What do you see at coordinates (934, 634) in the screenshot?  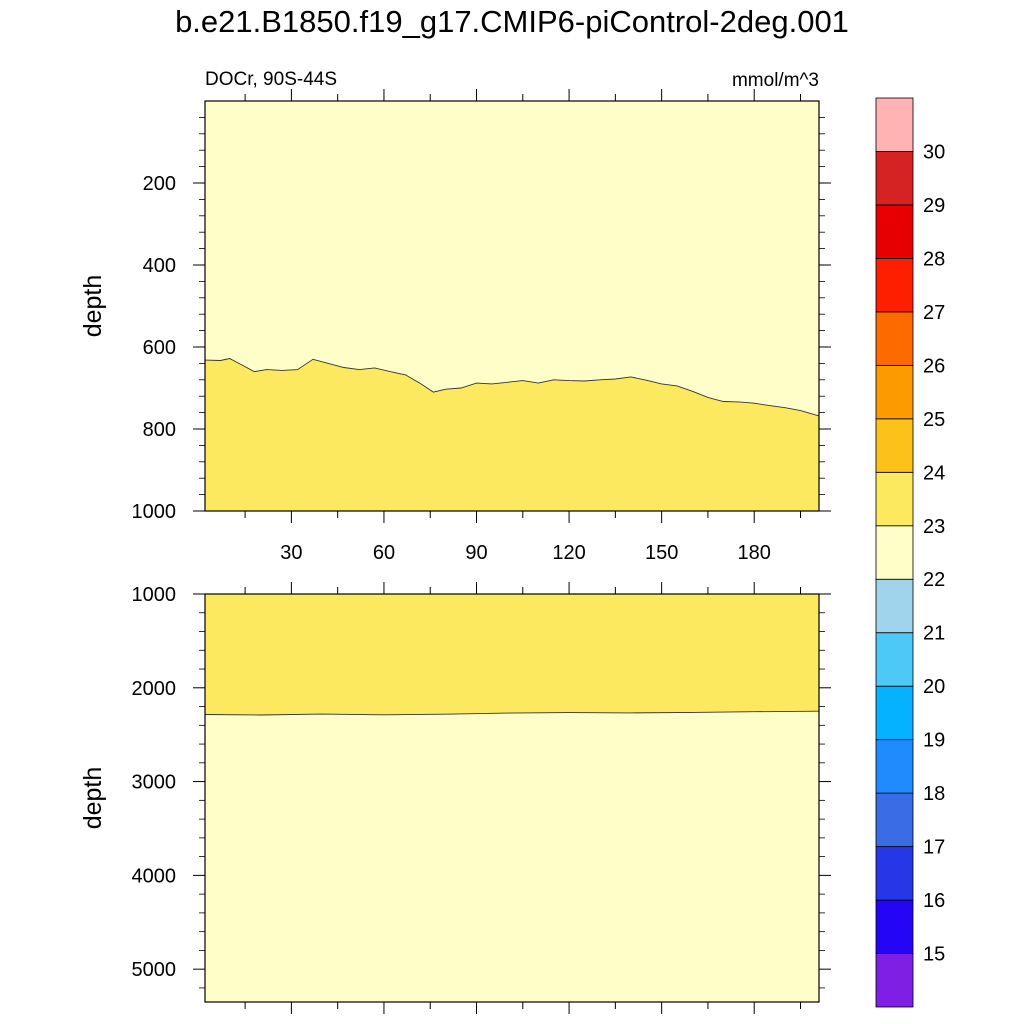 I see `colorbar-level-label: 21` at bounding box center [934, 634].